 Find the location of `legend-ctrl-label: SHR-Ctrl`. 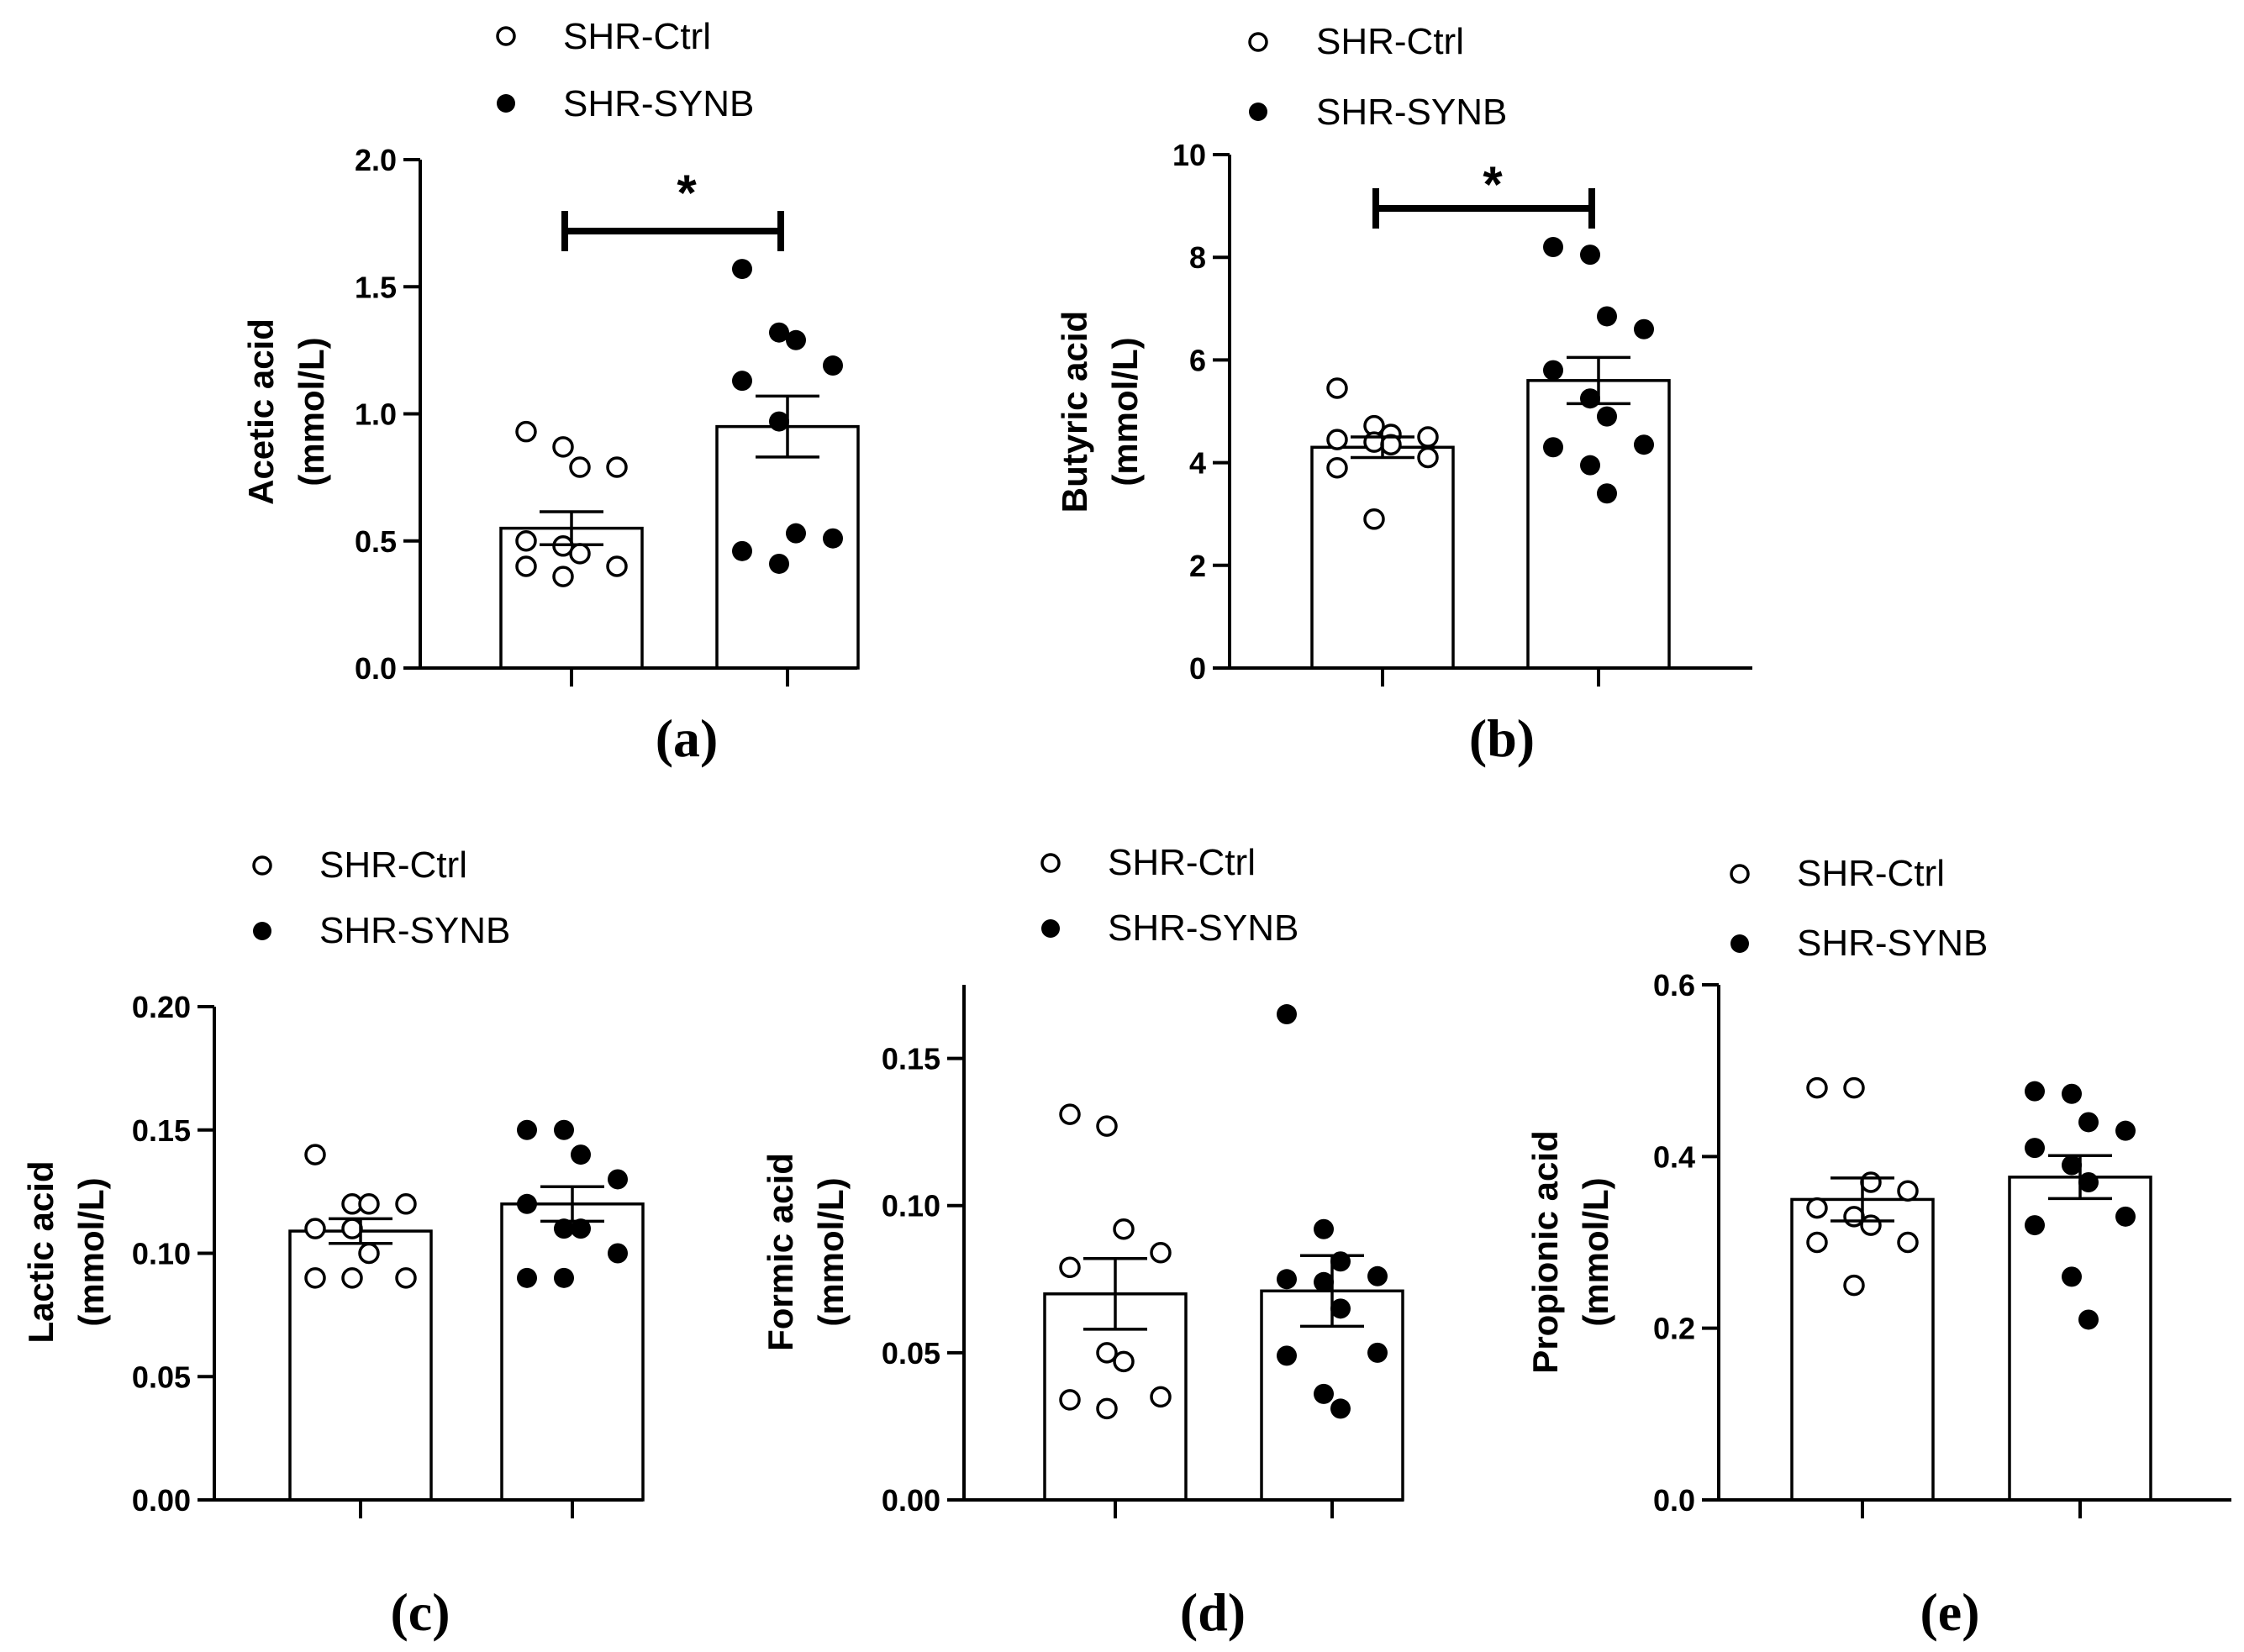

legend-ctrl-label: SHR-Ctrl is located at coordinates (1871, 874).